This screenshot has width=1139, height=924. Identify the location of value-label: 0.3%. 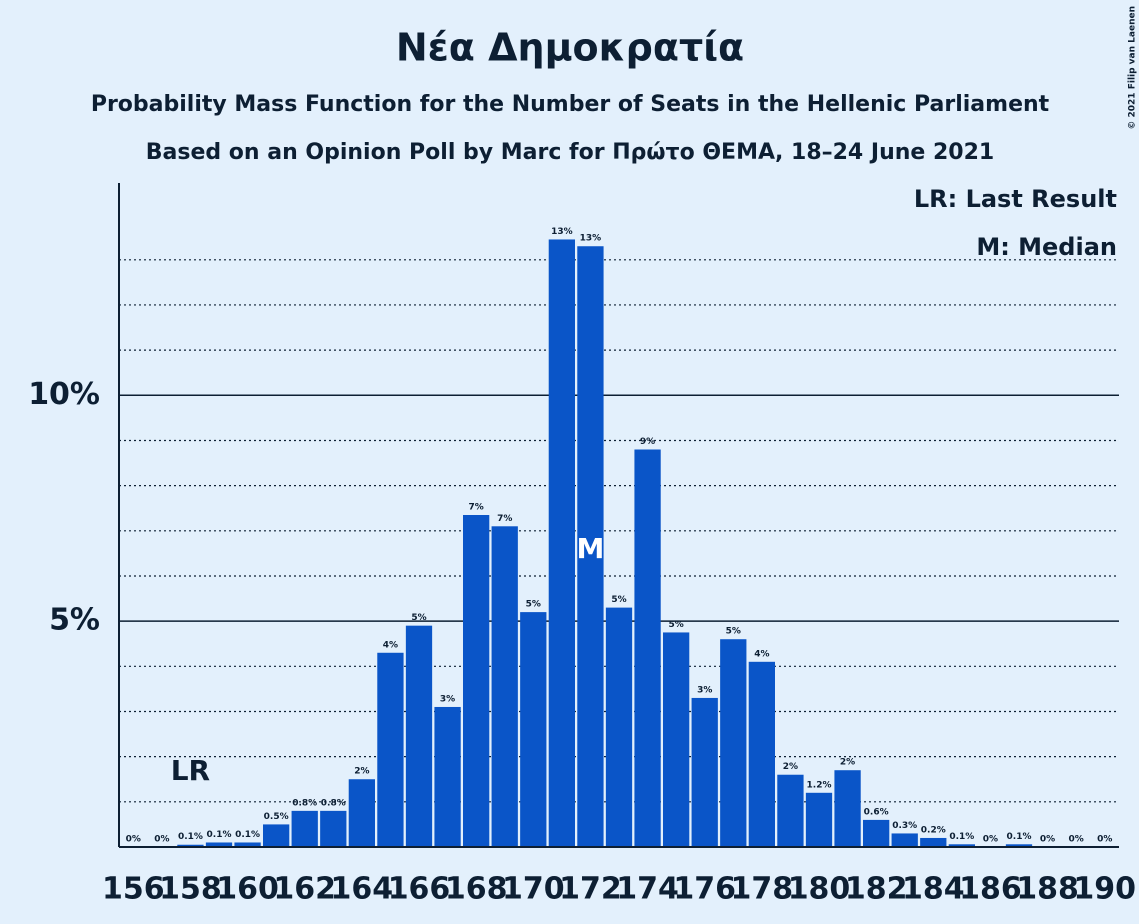
(904, 826).